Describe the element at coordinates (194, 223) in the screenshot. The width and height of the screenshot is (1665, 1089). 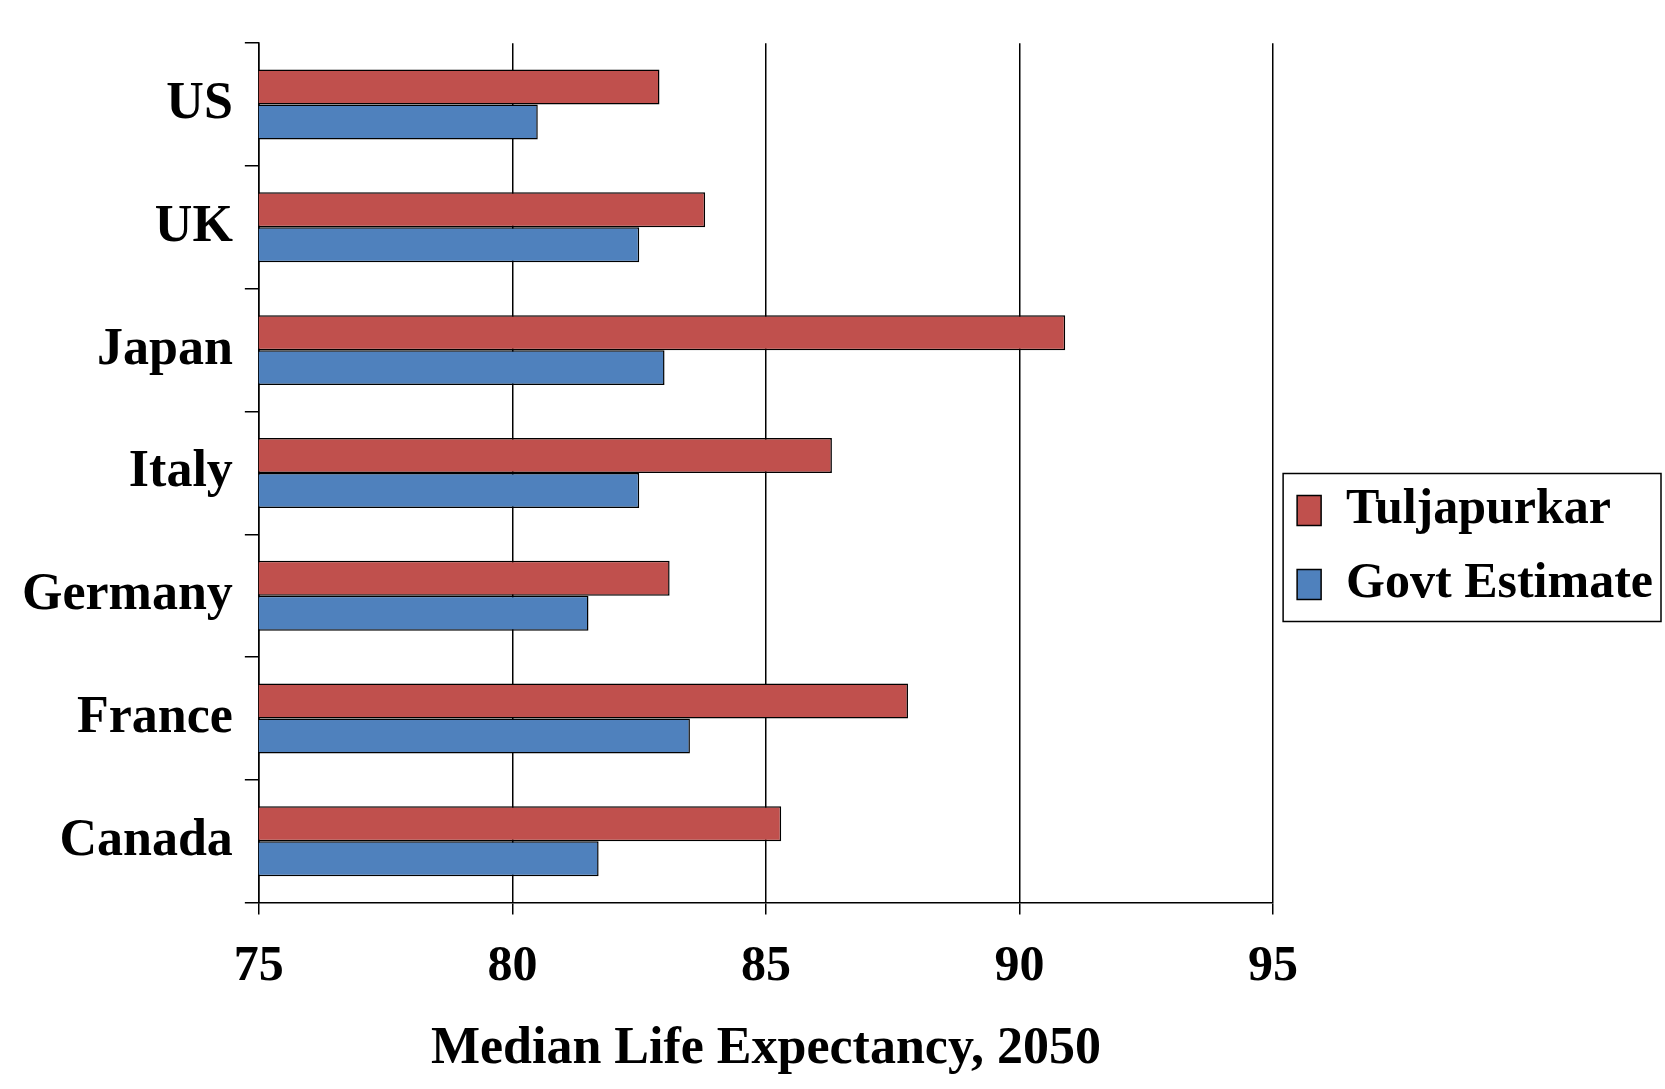
I see `y-tick-label: UK` at that location.